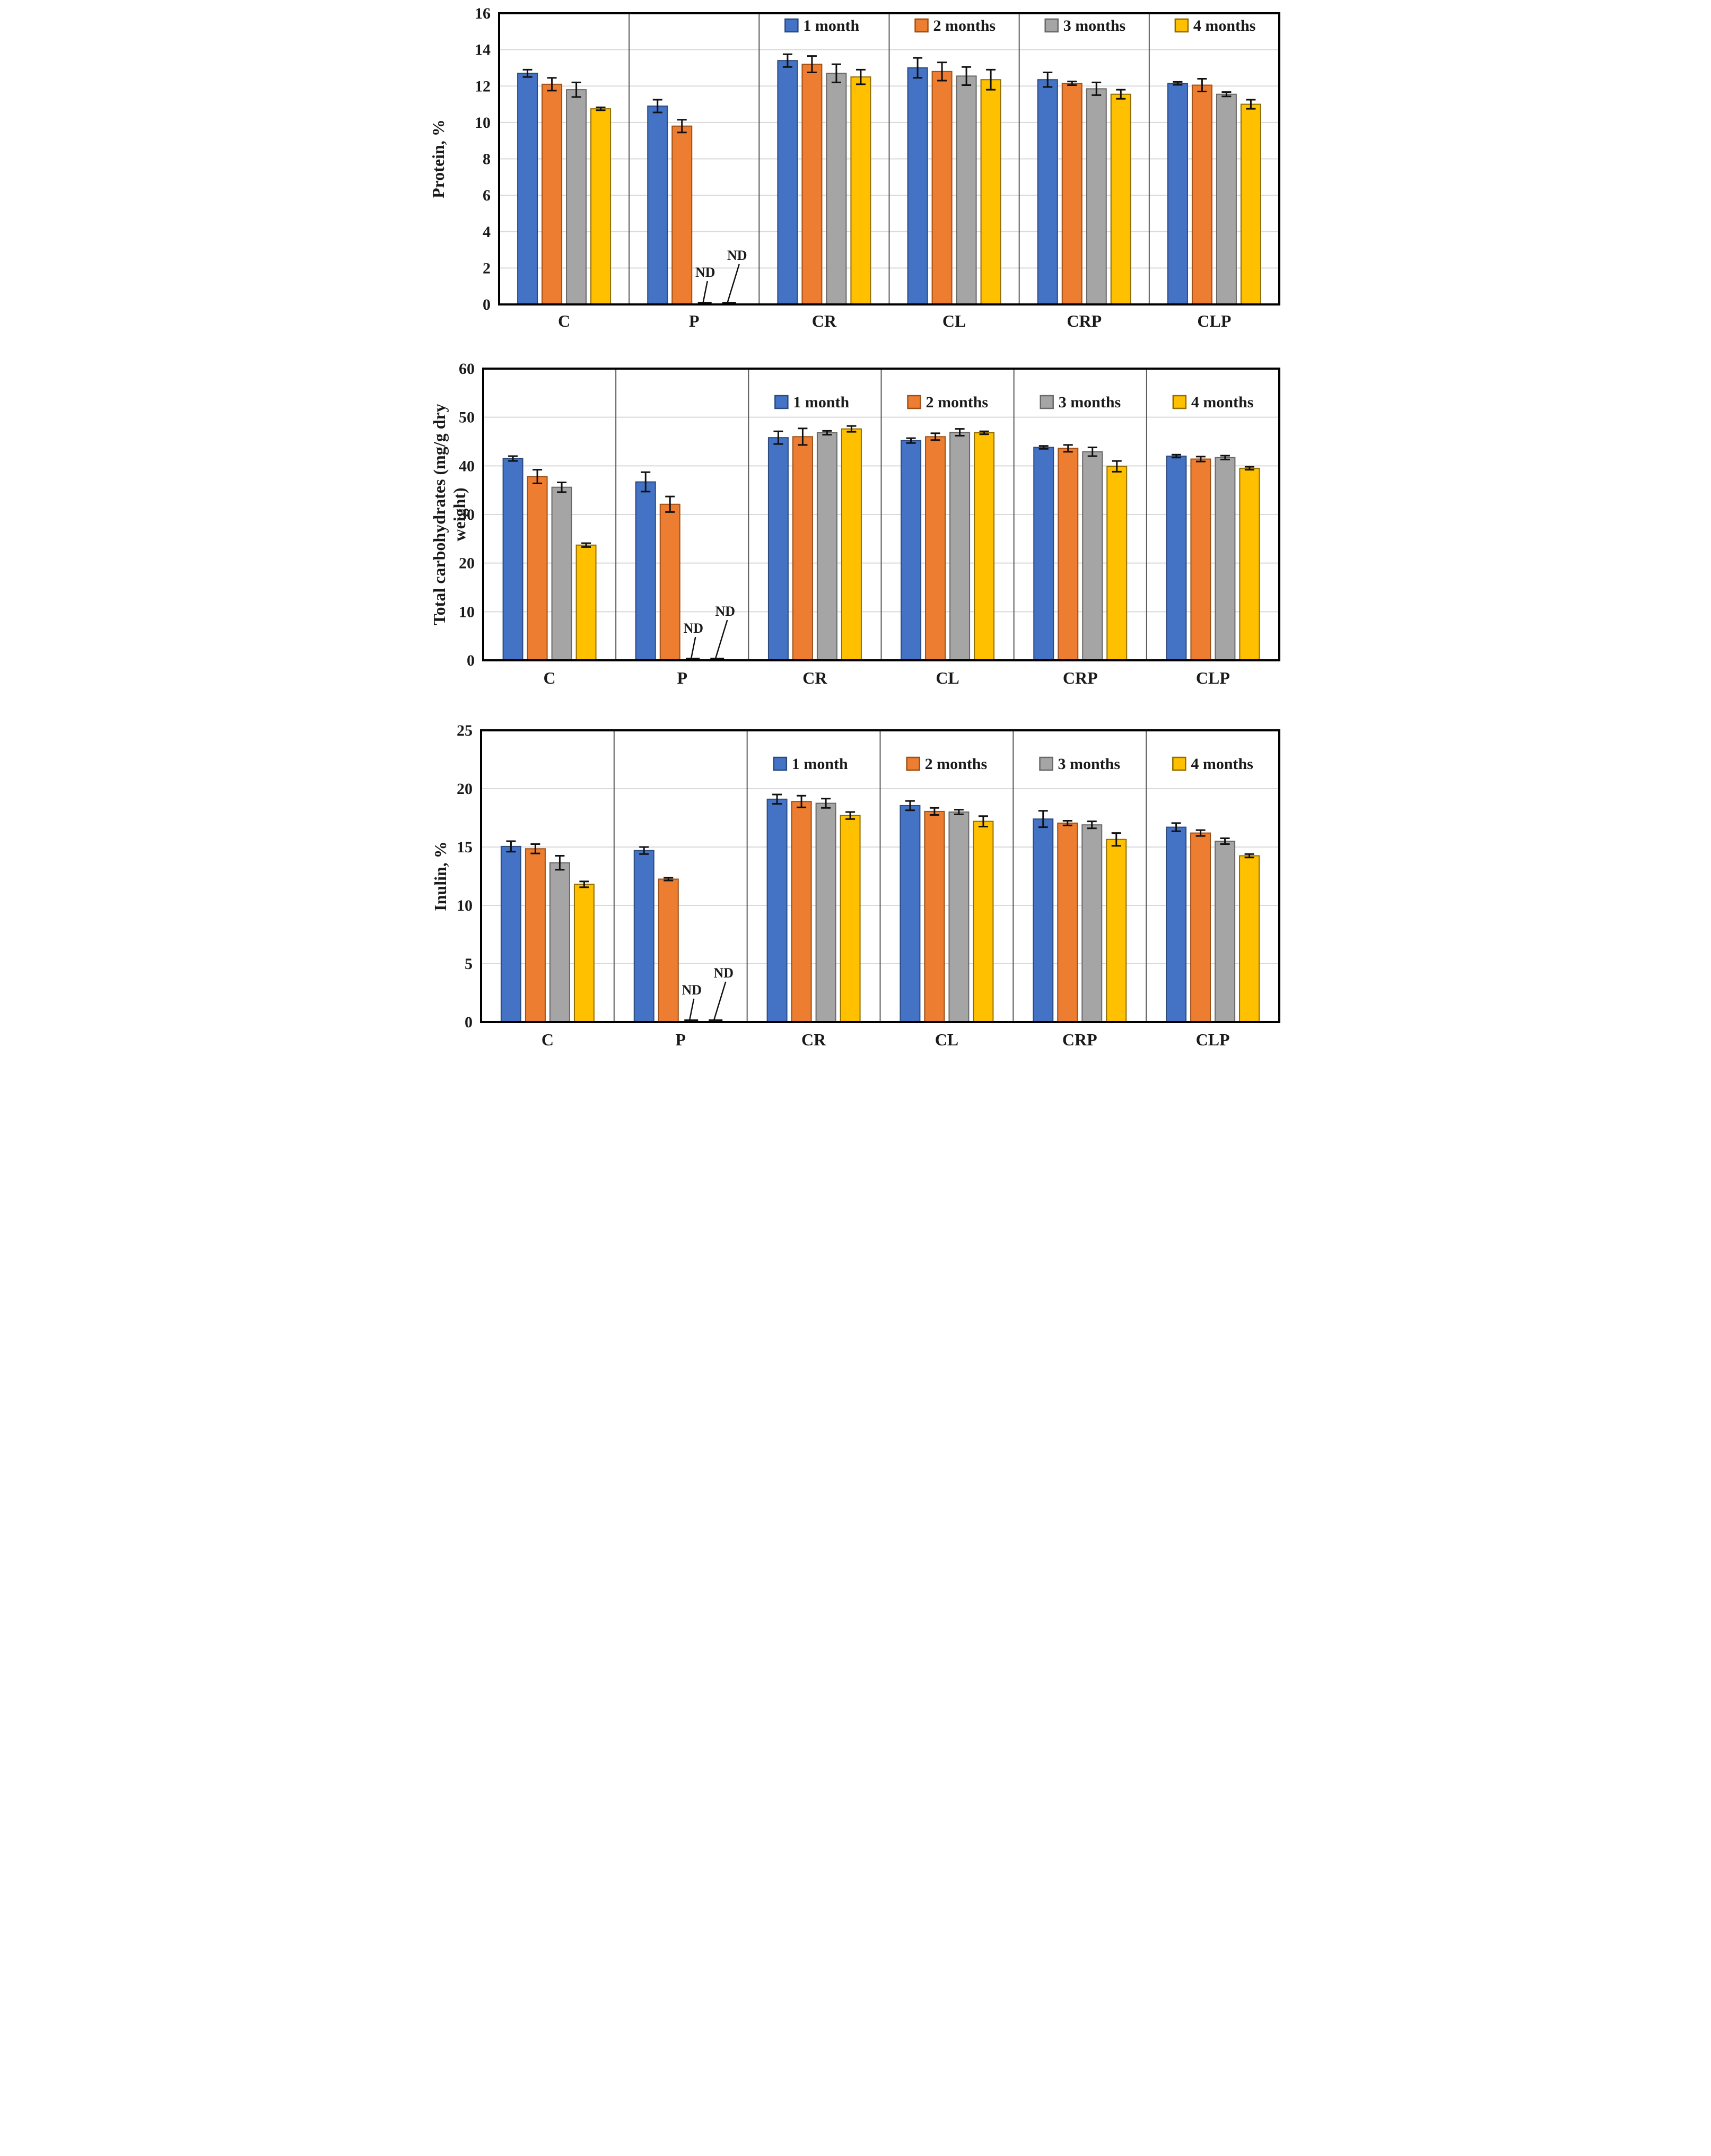 The height and width of the screenshot is (2156, 1711). Describe the element at coordinates (487, 232) in the screenshot. I see `y-tick-label: 4` at that location.